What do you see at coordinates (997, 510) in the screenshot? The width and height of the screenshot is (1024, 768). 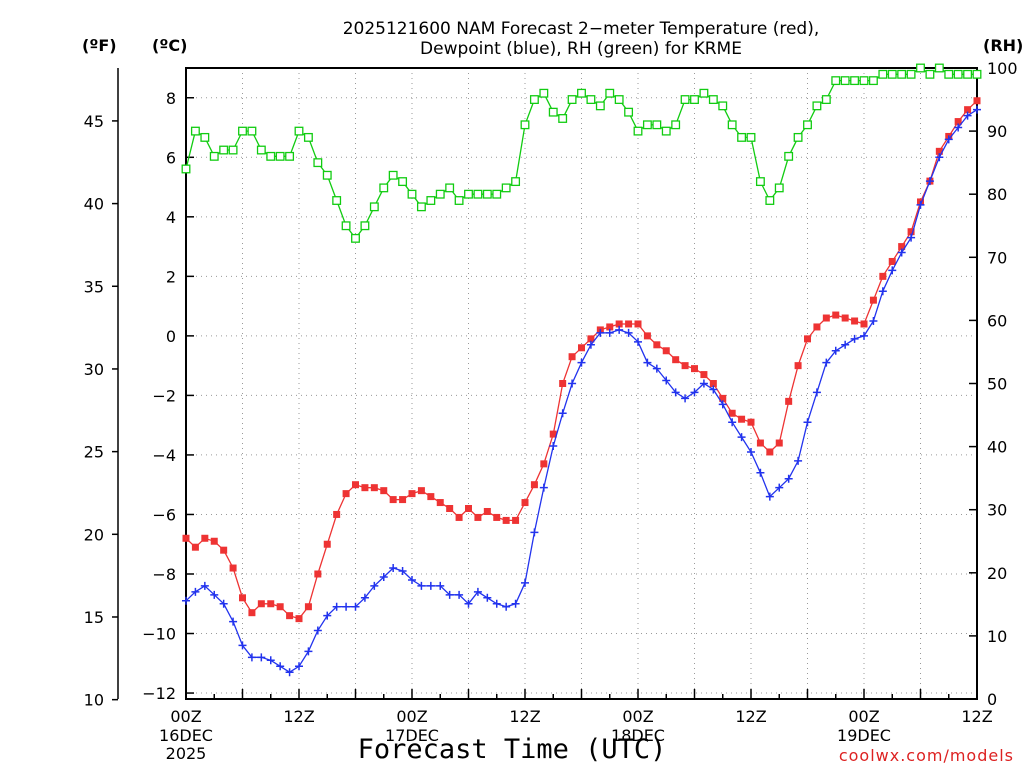 I see `rh-tick-label: 30` at bounding box center [997, 510].